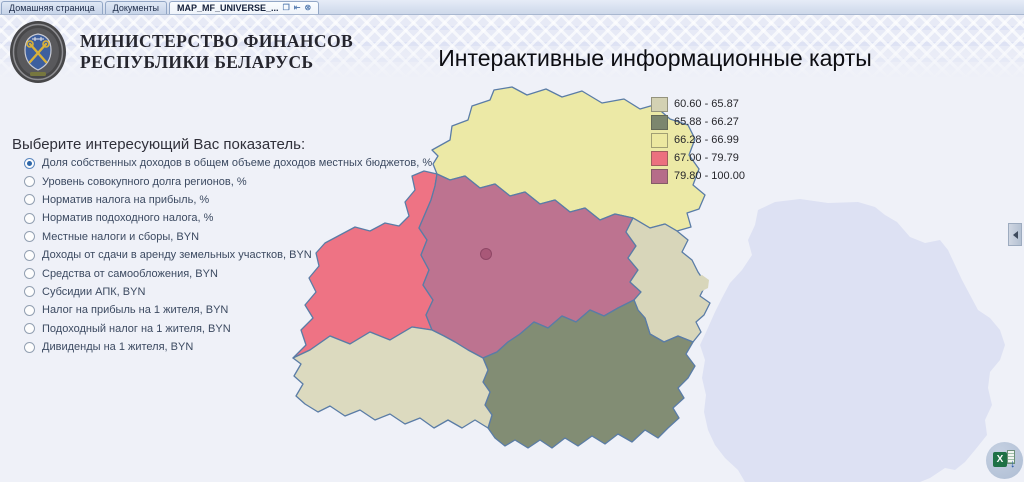  I want to click on tab-home: Домашняя страница, so click(52, 7).